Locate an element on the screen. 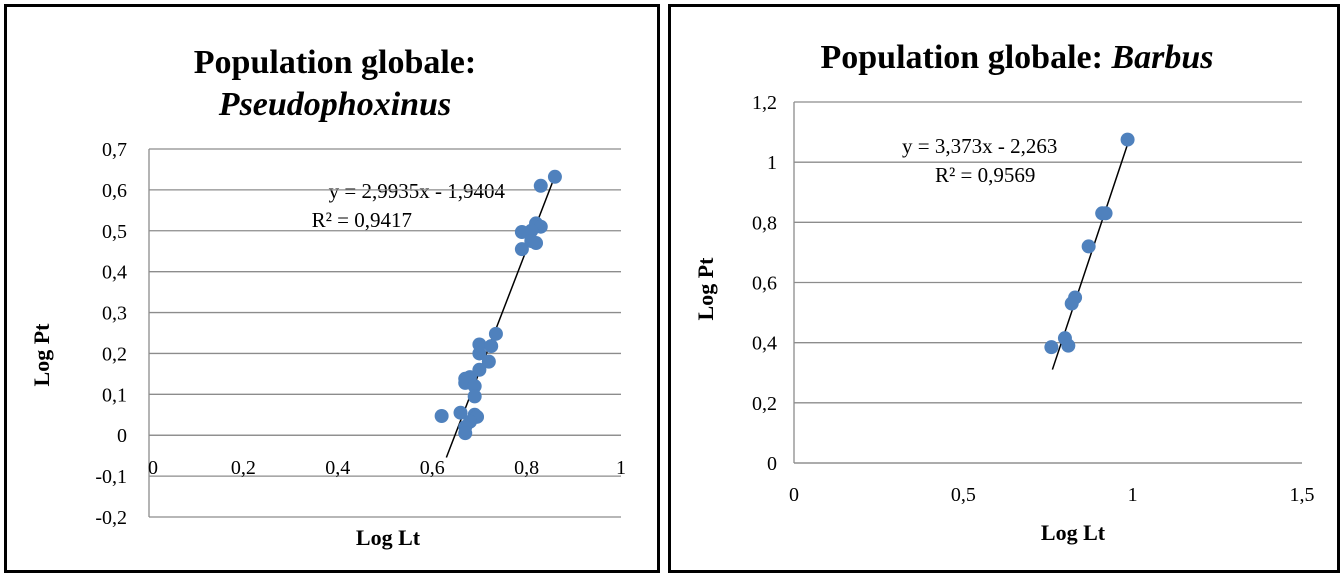 The image size is (1344, 579). x-tick-label: 0,2 is located at coordinates (243, 468).